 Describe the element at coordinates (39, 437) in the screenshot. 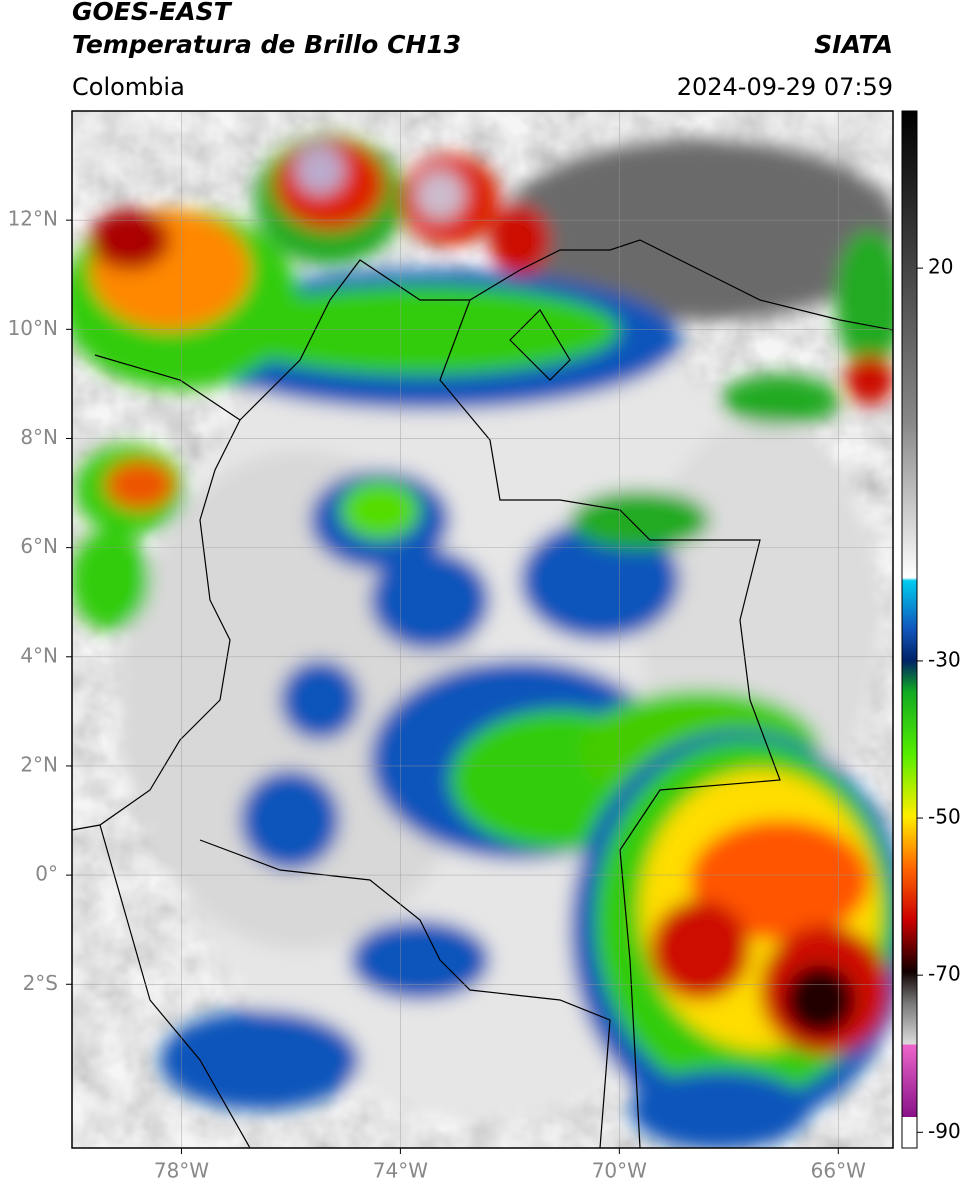

I see `y-tick-label: 8°N` at that location.